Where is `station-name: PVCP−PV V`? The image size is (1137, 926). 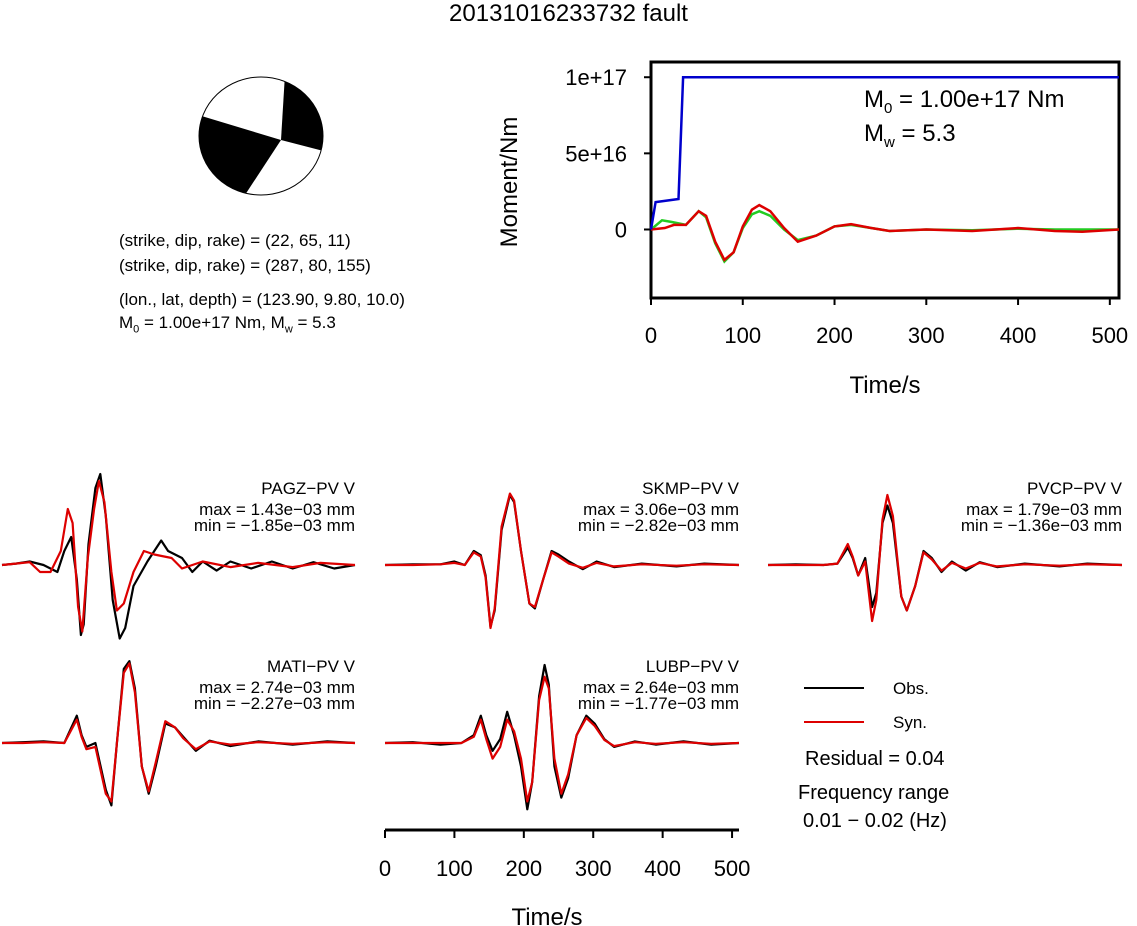
station-name: PVCP−PV V is located at coordinates (1075, 488).